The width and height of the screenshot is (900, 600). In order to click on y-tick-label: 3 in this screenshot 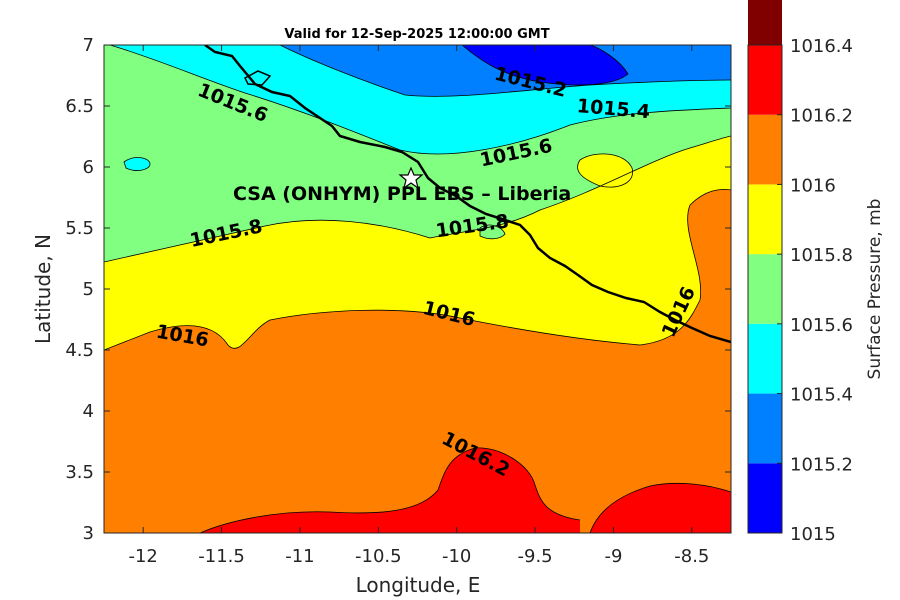, I will do `click(88, 533)`.